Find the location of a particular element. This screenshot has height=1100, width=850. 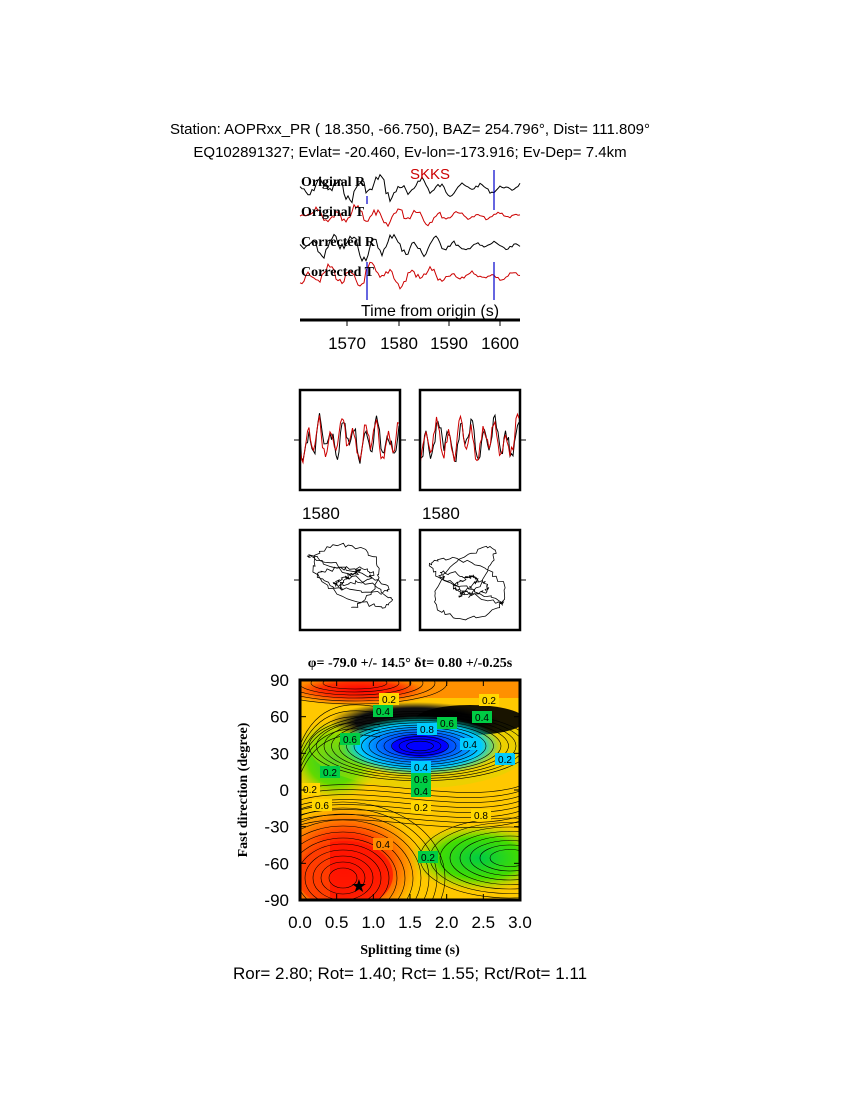

particle-motion-right is located at coordinates (467, 583).